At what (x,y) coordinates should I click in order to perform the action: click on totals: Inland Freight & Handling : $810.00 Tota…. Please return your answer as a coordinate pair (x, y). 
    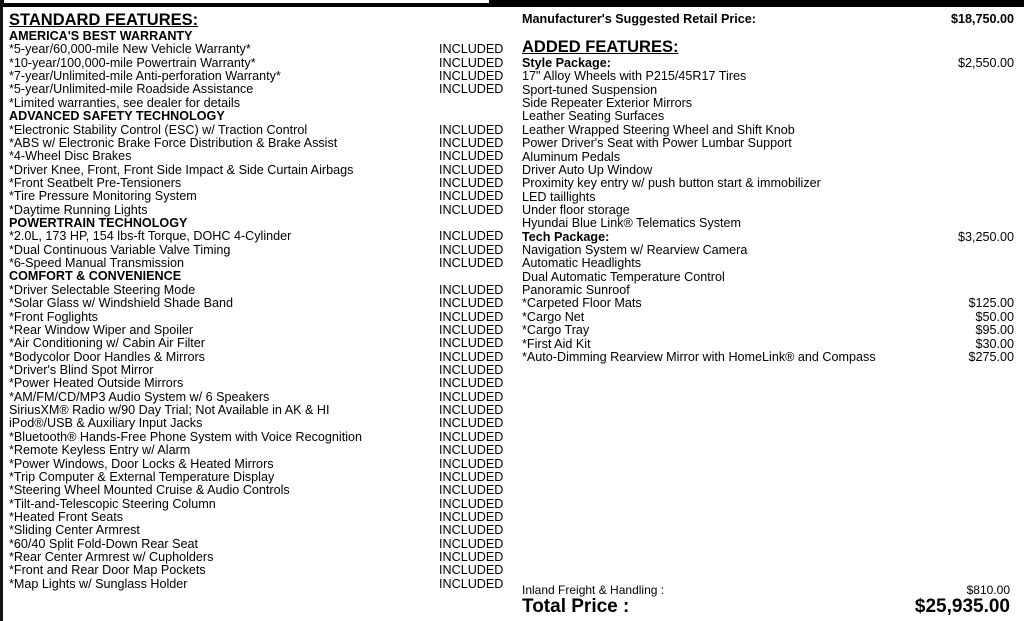
    Looking at the image, I should click on (766, 600).